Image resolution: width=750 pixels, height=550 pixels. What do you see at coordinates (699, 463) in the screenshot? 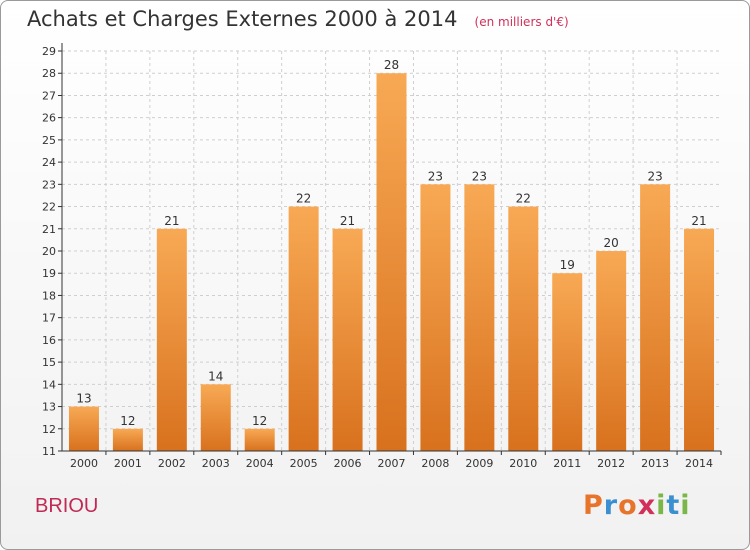
I see `x-tick-label: 2014` at bounding box center [699, 463].